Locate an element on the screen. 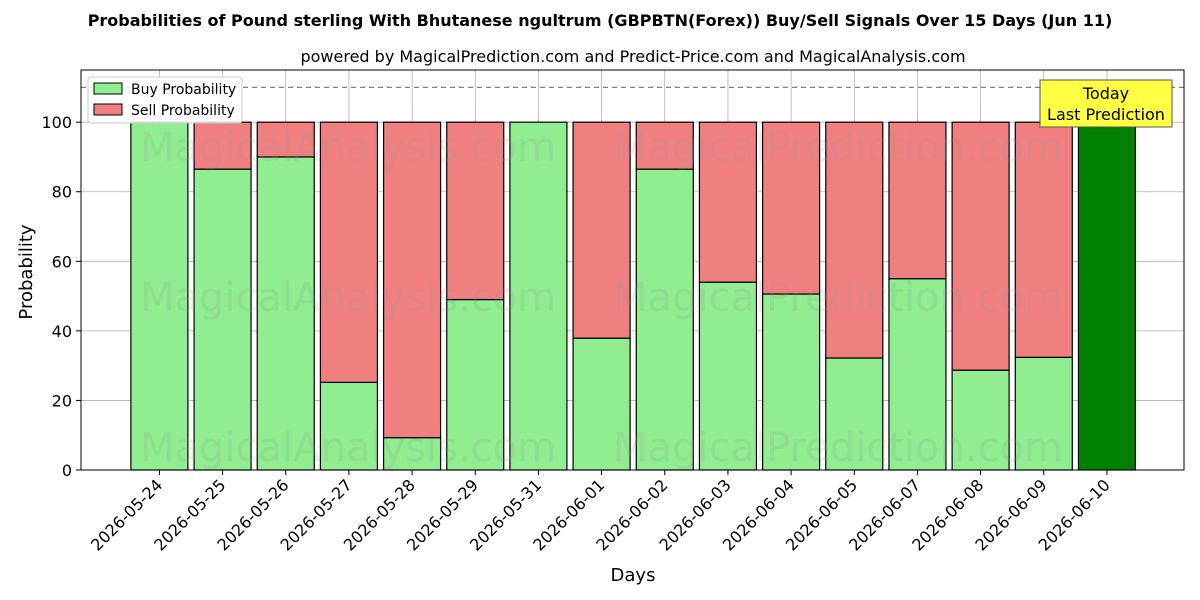 The image size is (1200, 600). y-tick-label: 80 is located at coordinates (62, 192).